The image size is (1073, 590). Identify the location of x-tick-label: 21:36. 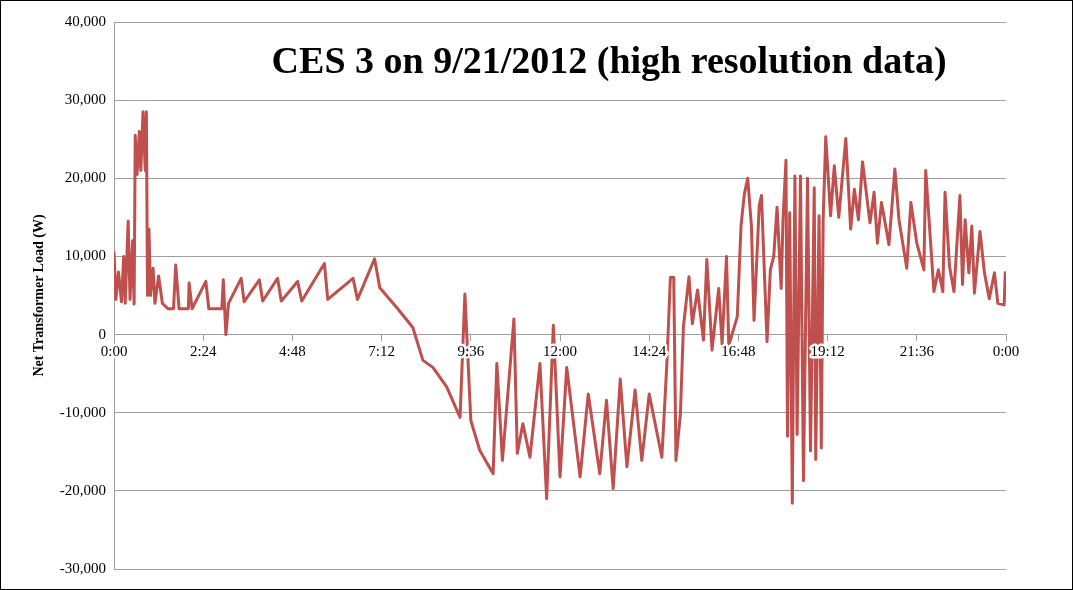
(917, 351).